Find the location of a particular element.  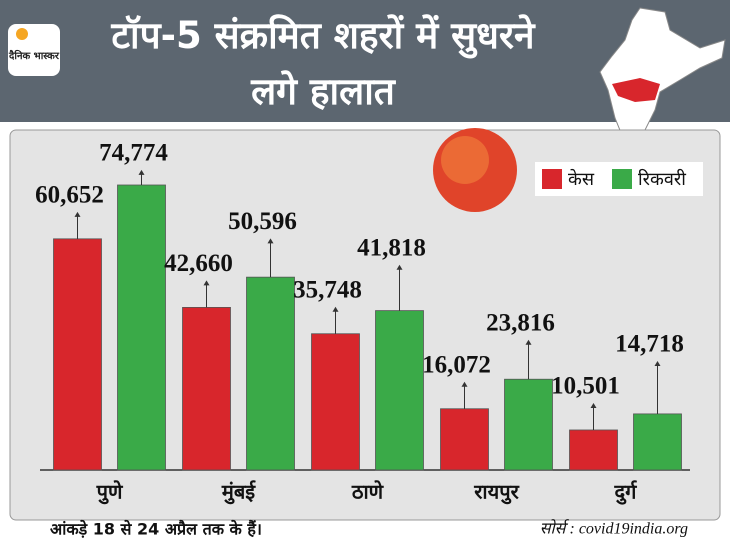

legend-label: रिकवरी is located at coordinates (662, 179).